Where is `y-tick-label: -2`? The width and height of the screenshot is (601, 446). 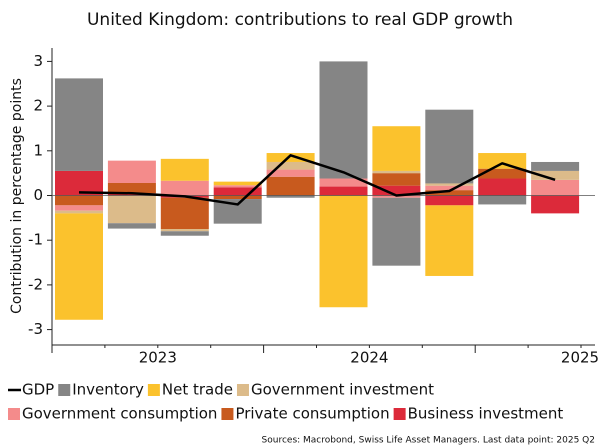 y-tick-label: -2 is located at coordinates (35, 284).